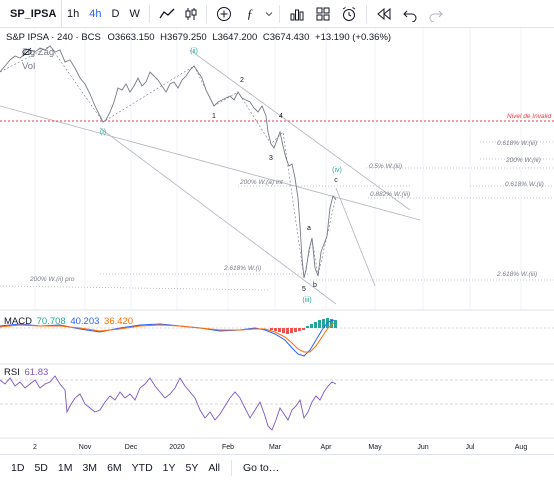 Image resolution: width=554 pixels, height=480 pixels. I want to click on zigzag-legend: Zig Zag, so click(44, 52).